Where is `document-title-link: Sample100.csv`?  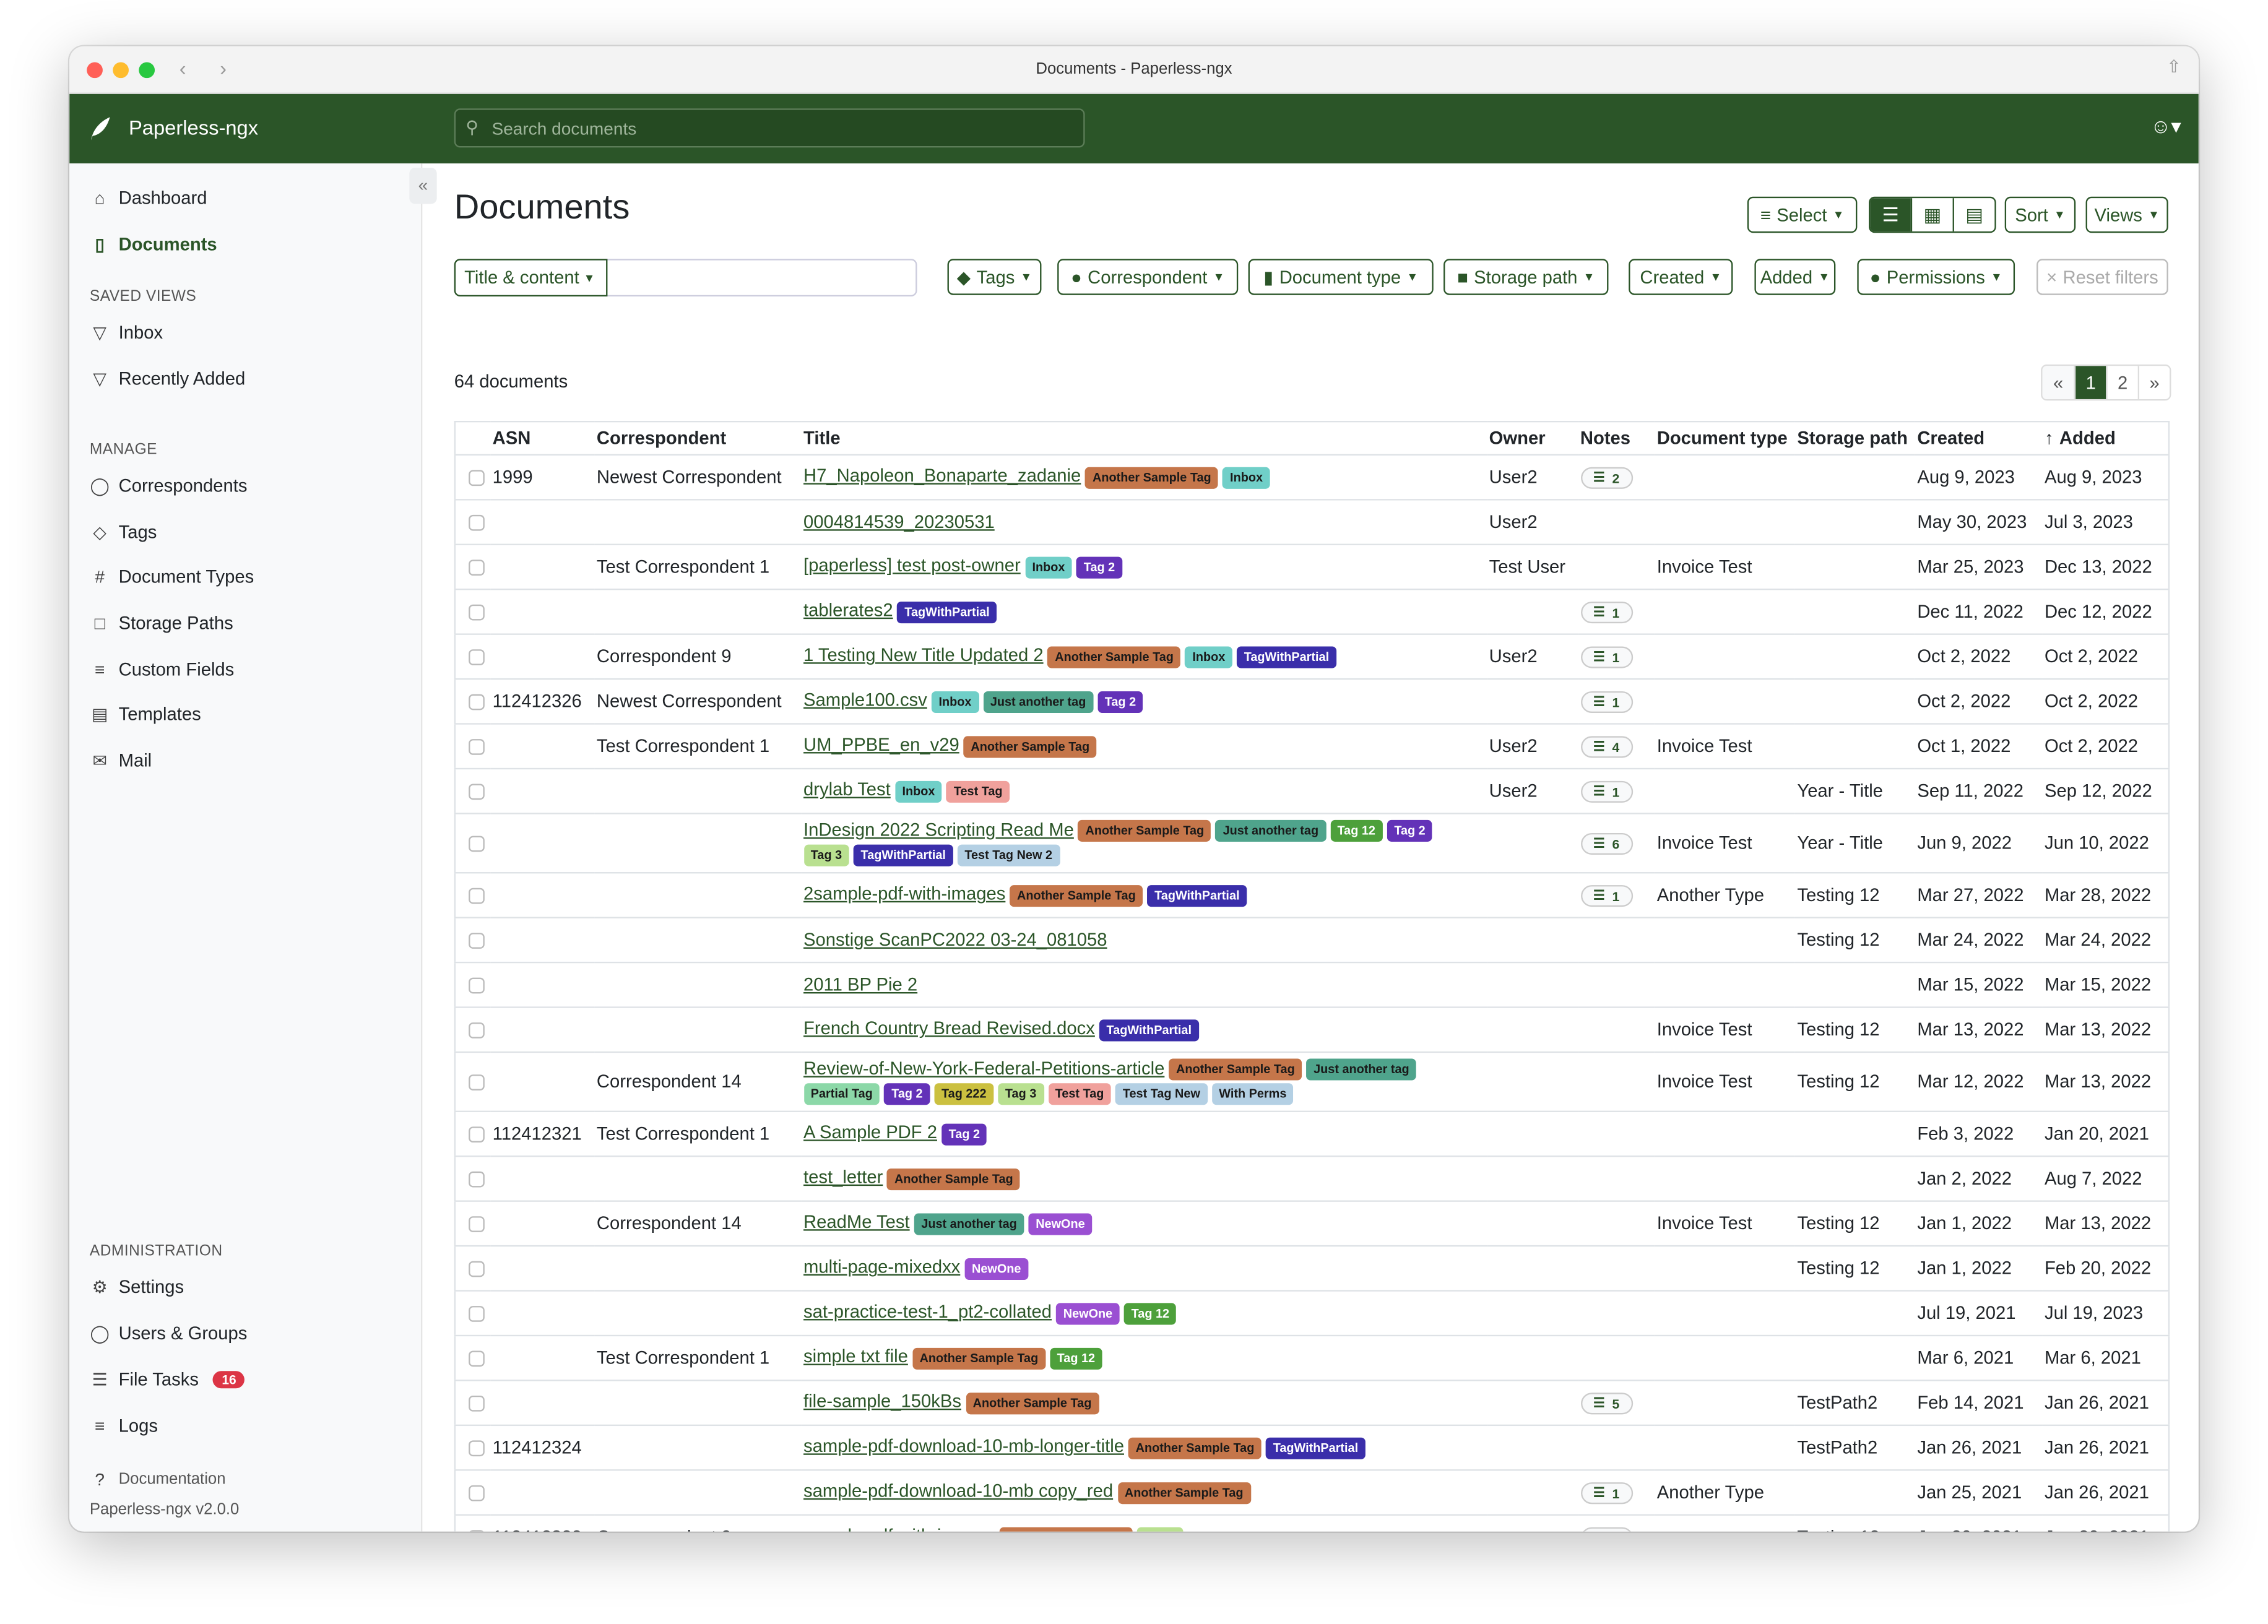
document-title-link: Sample100.csv is located at coordinates (865, 700).